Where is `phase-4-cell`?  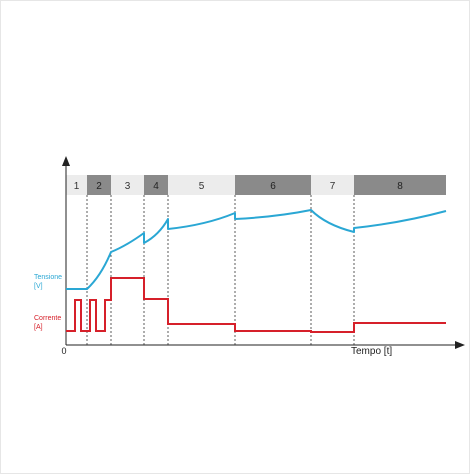 phase-4-cell is located at coordinates (156, 185).